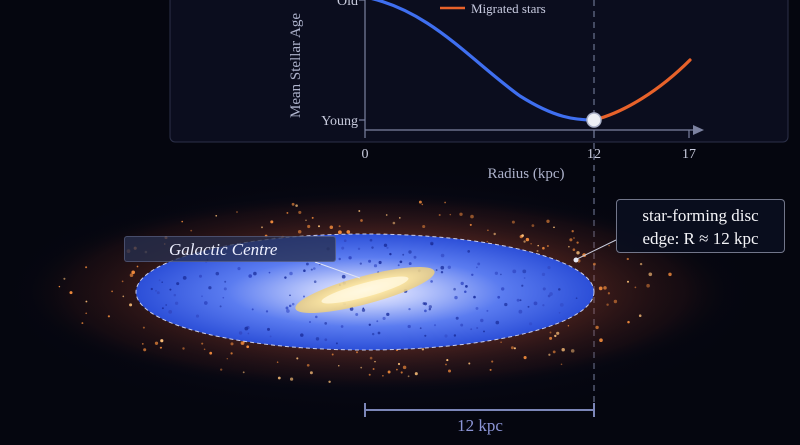 Image resolution: width=800 pixels, height=445 pixels. Describe the element at coordinates (483, 61) in the screenshot. I see `series-inside-disc-line` at that location.